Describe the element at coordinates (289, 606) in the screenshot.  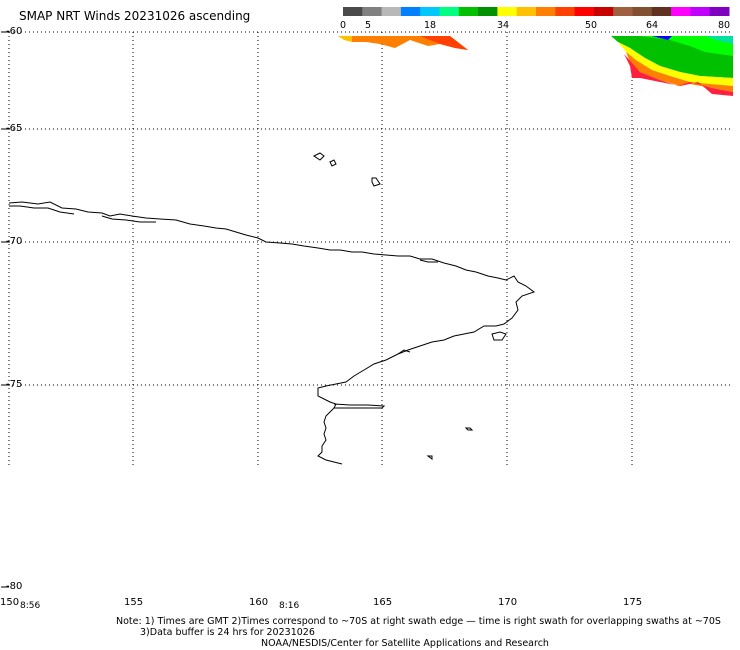
I see `swath-time-center: 8:16` at that location.